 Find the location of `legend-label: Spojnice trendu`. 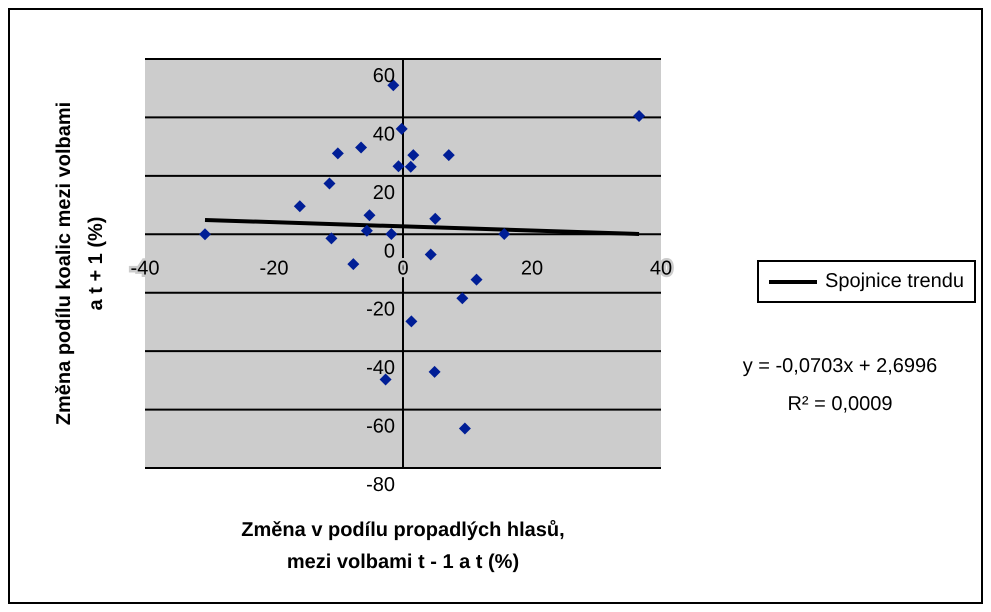

legend-label: Spojnice trendu is located at coordinates (894, 281).